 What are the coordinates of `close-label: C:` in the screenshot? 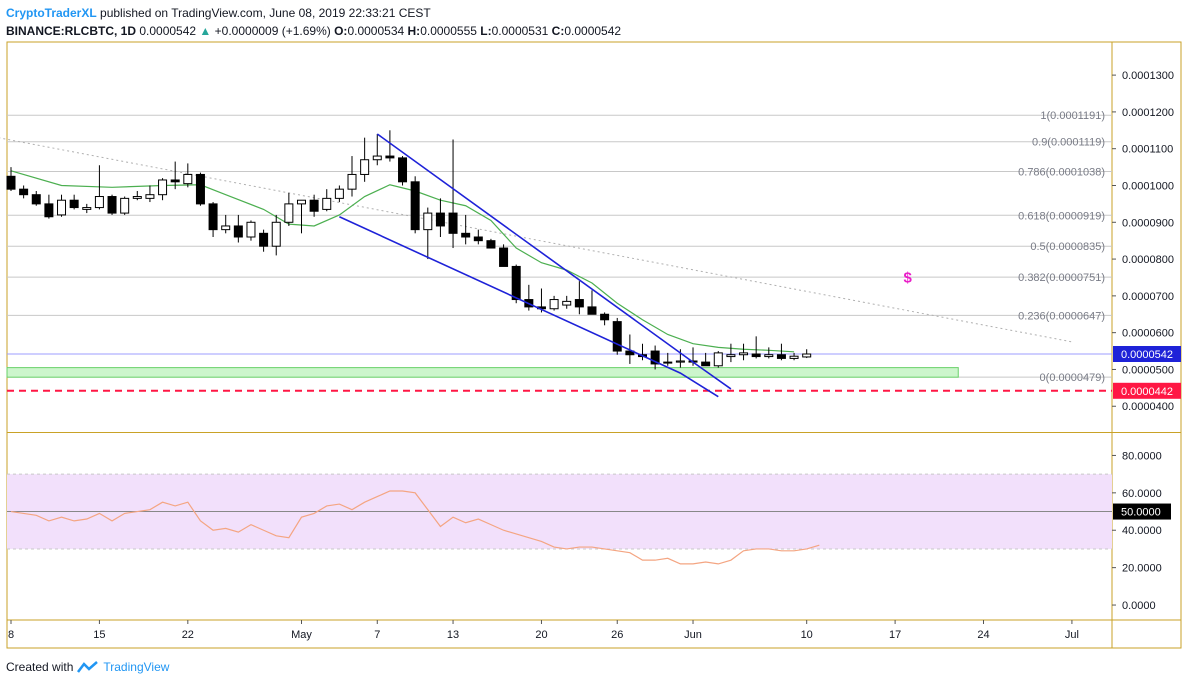 It's located at (558, 31).